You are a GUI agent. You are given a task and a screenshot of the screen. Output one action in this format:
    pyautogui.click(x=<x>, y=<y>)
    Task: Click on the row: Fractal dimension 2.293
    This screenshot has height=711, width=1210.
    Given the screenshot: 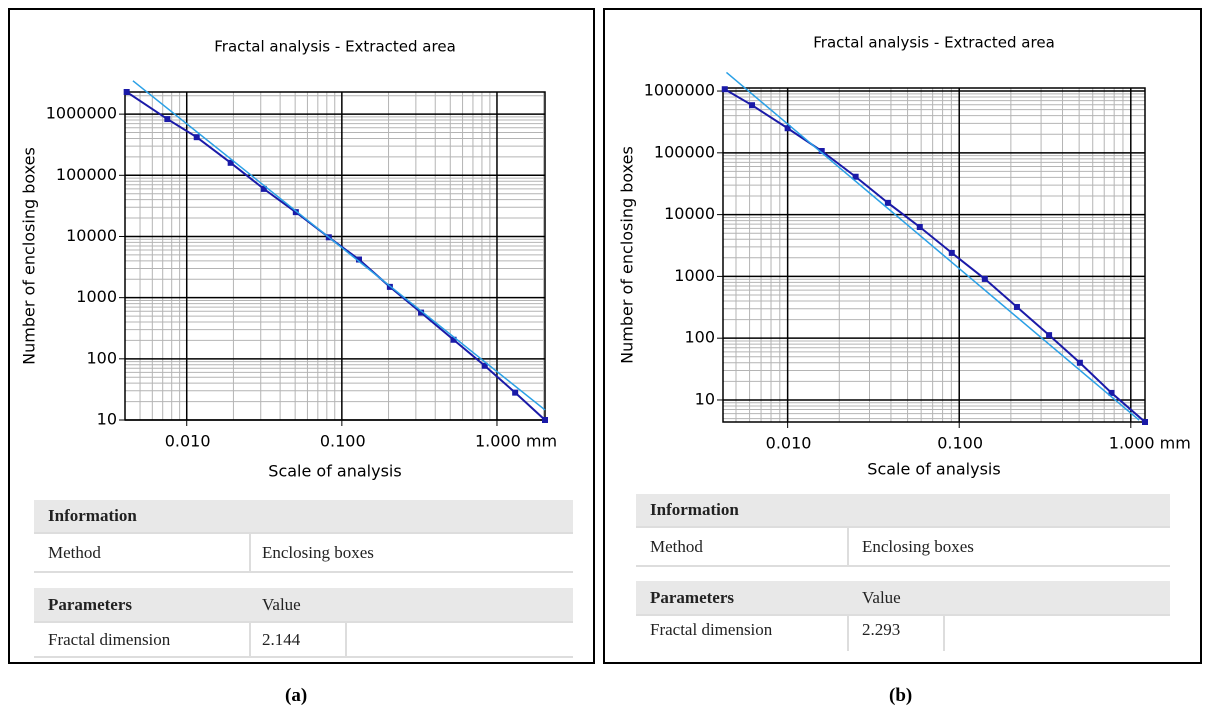 What is the action you would take?
    pyautogui.click(x=903, y=633)
    